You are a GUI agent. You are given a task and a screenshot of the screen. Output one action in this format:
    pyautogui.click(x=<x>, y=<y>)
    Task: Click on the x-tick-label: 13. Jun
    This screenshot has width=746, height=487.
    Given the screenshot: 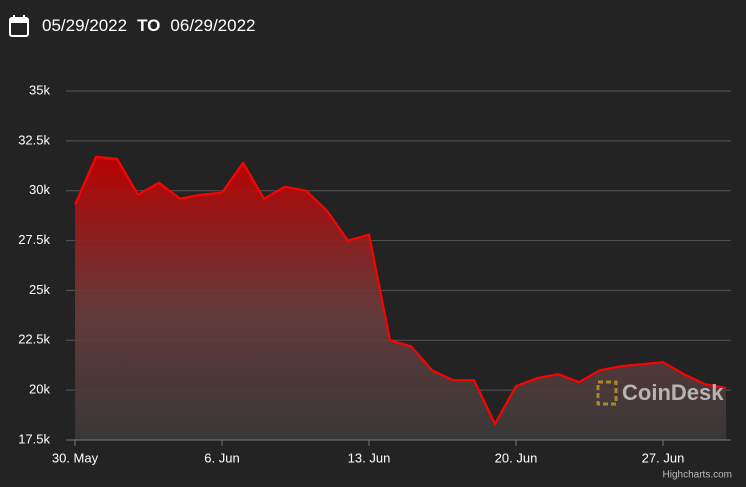 What is the action you would take?
    pyautogui.click(x=369, y=457)
    